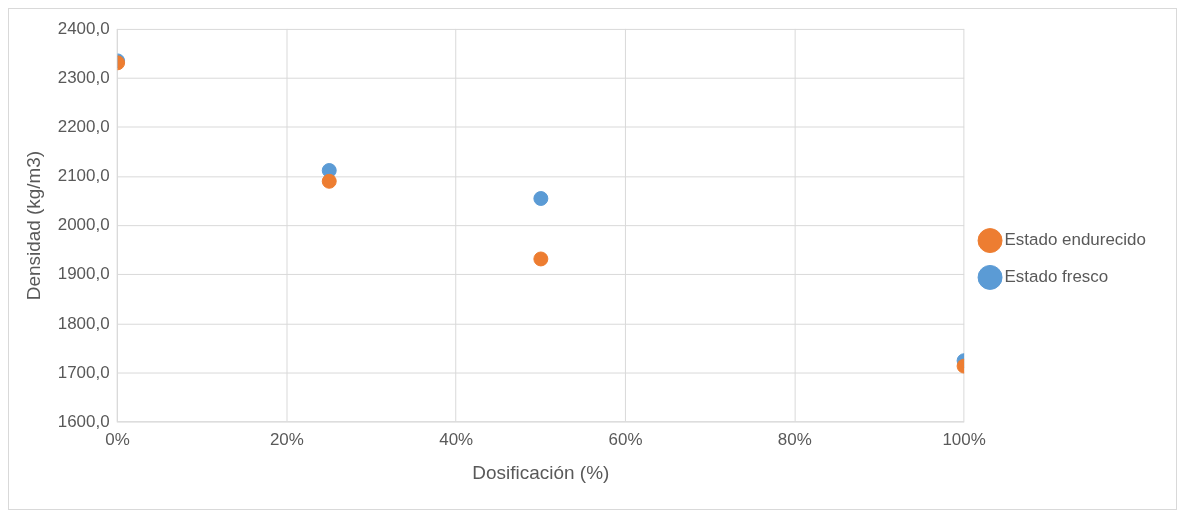 Image resolution: width=1187 pixels, height=520 pixels. I want to click on y-tick-label: 2300,0, so click(83, 77).